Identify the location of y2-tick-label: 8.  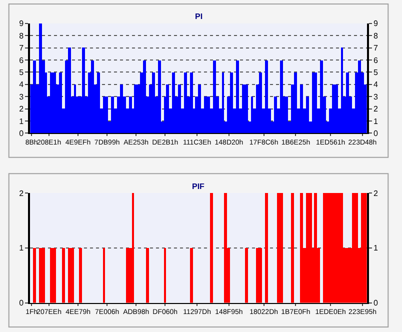
(375, 35).